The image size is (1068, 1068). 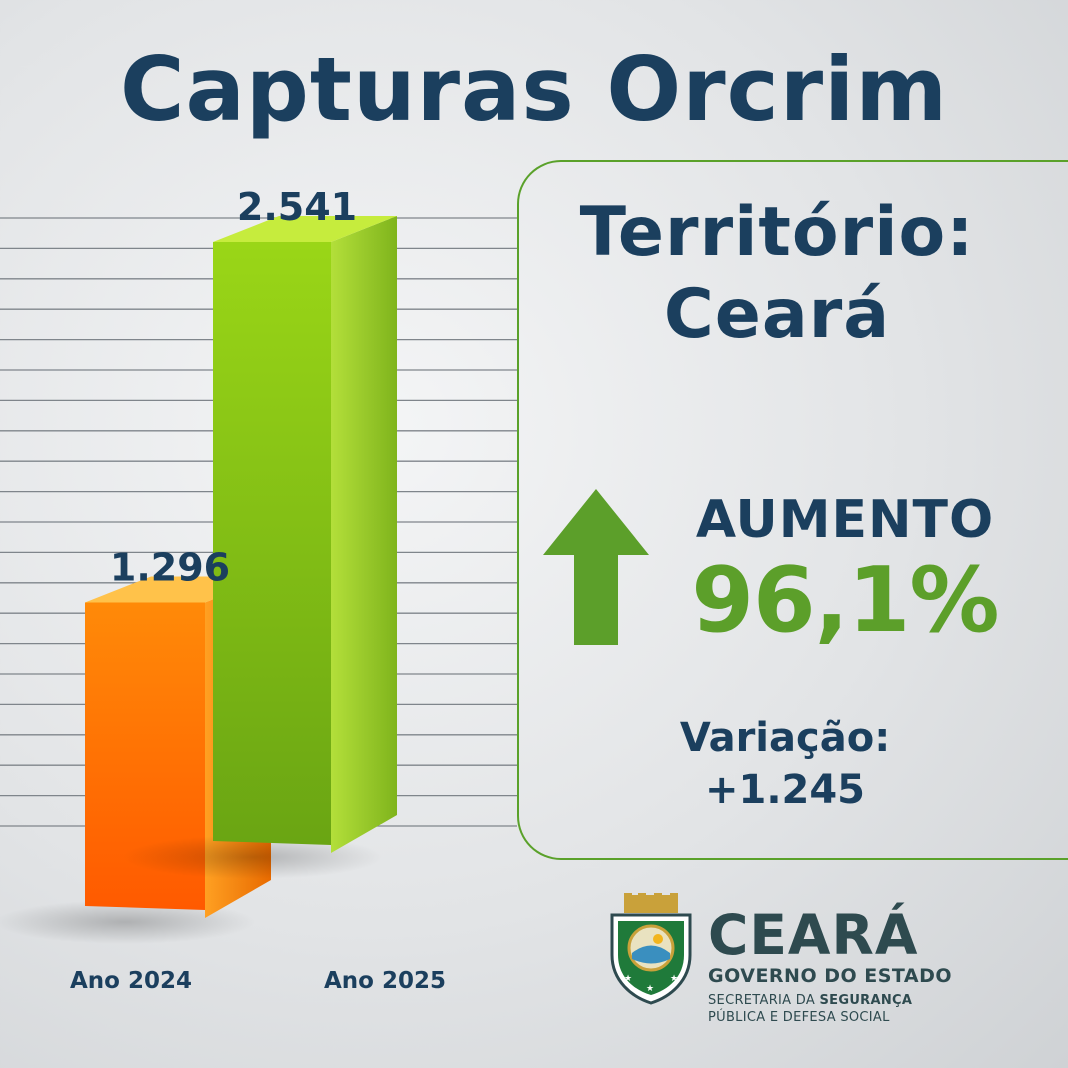 I want to click on logo-department-line2: PÚBLICA E DEFESA SOCIAL, so click(x=799, y=1017).